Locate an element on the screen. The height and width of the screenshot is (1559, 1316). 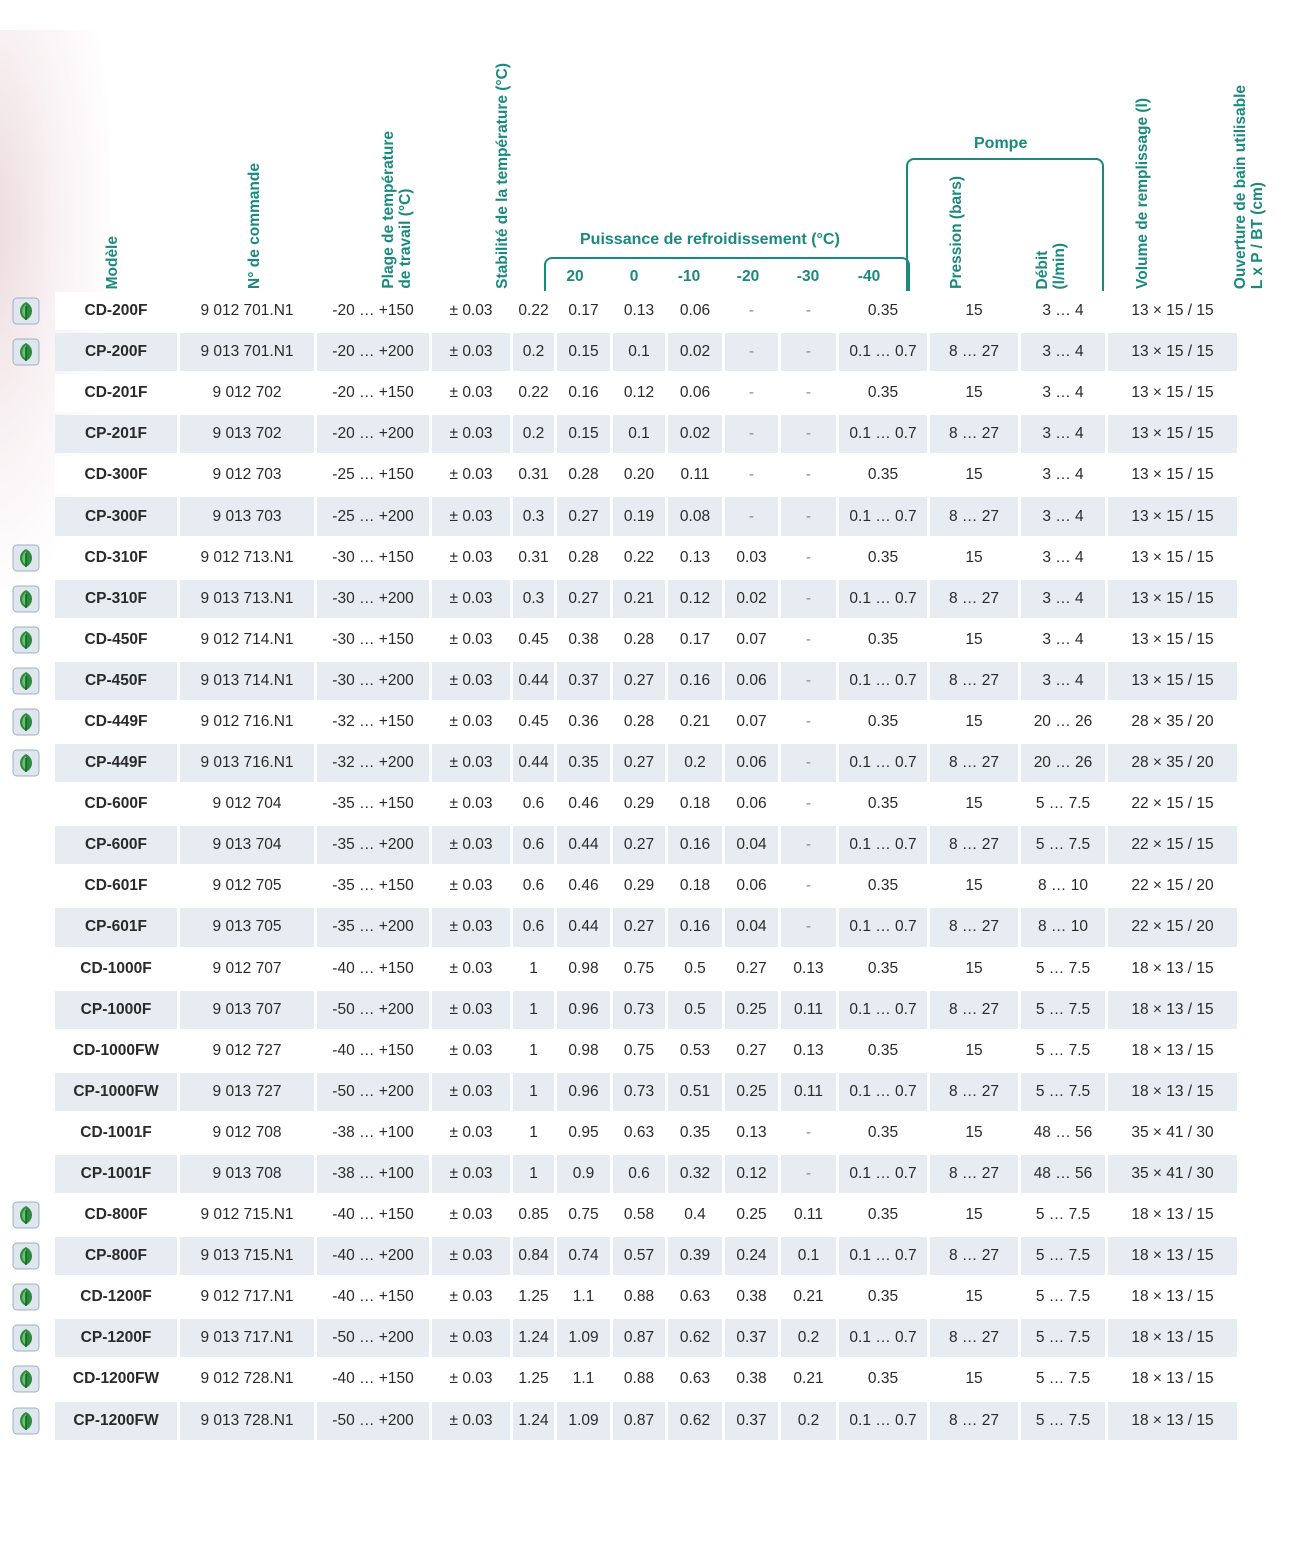
cooling-0-cell: 0.36 is located at coordinates (583, 722).